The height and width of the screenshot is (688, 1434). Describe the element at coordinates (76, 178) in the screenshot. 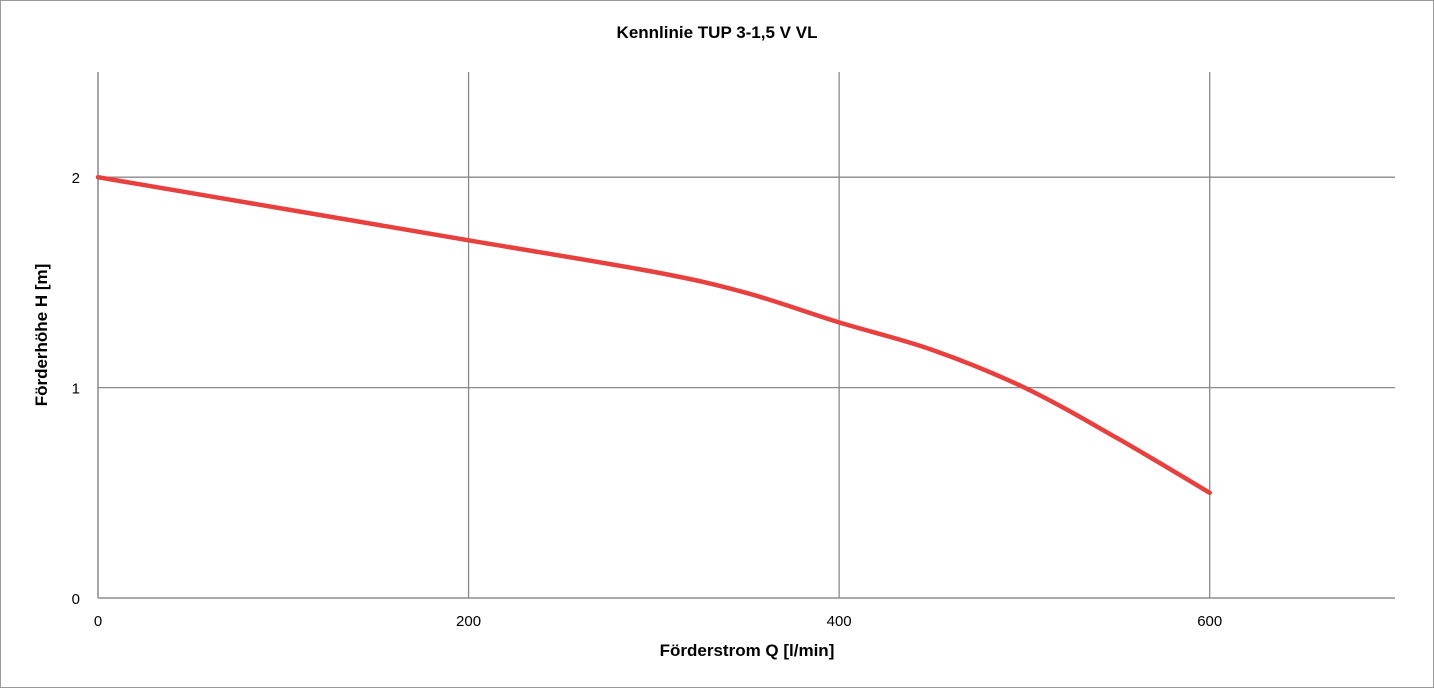

I see `y-tick-label: 2` at that location.